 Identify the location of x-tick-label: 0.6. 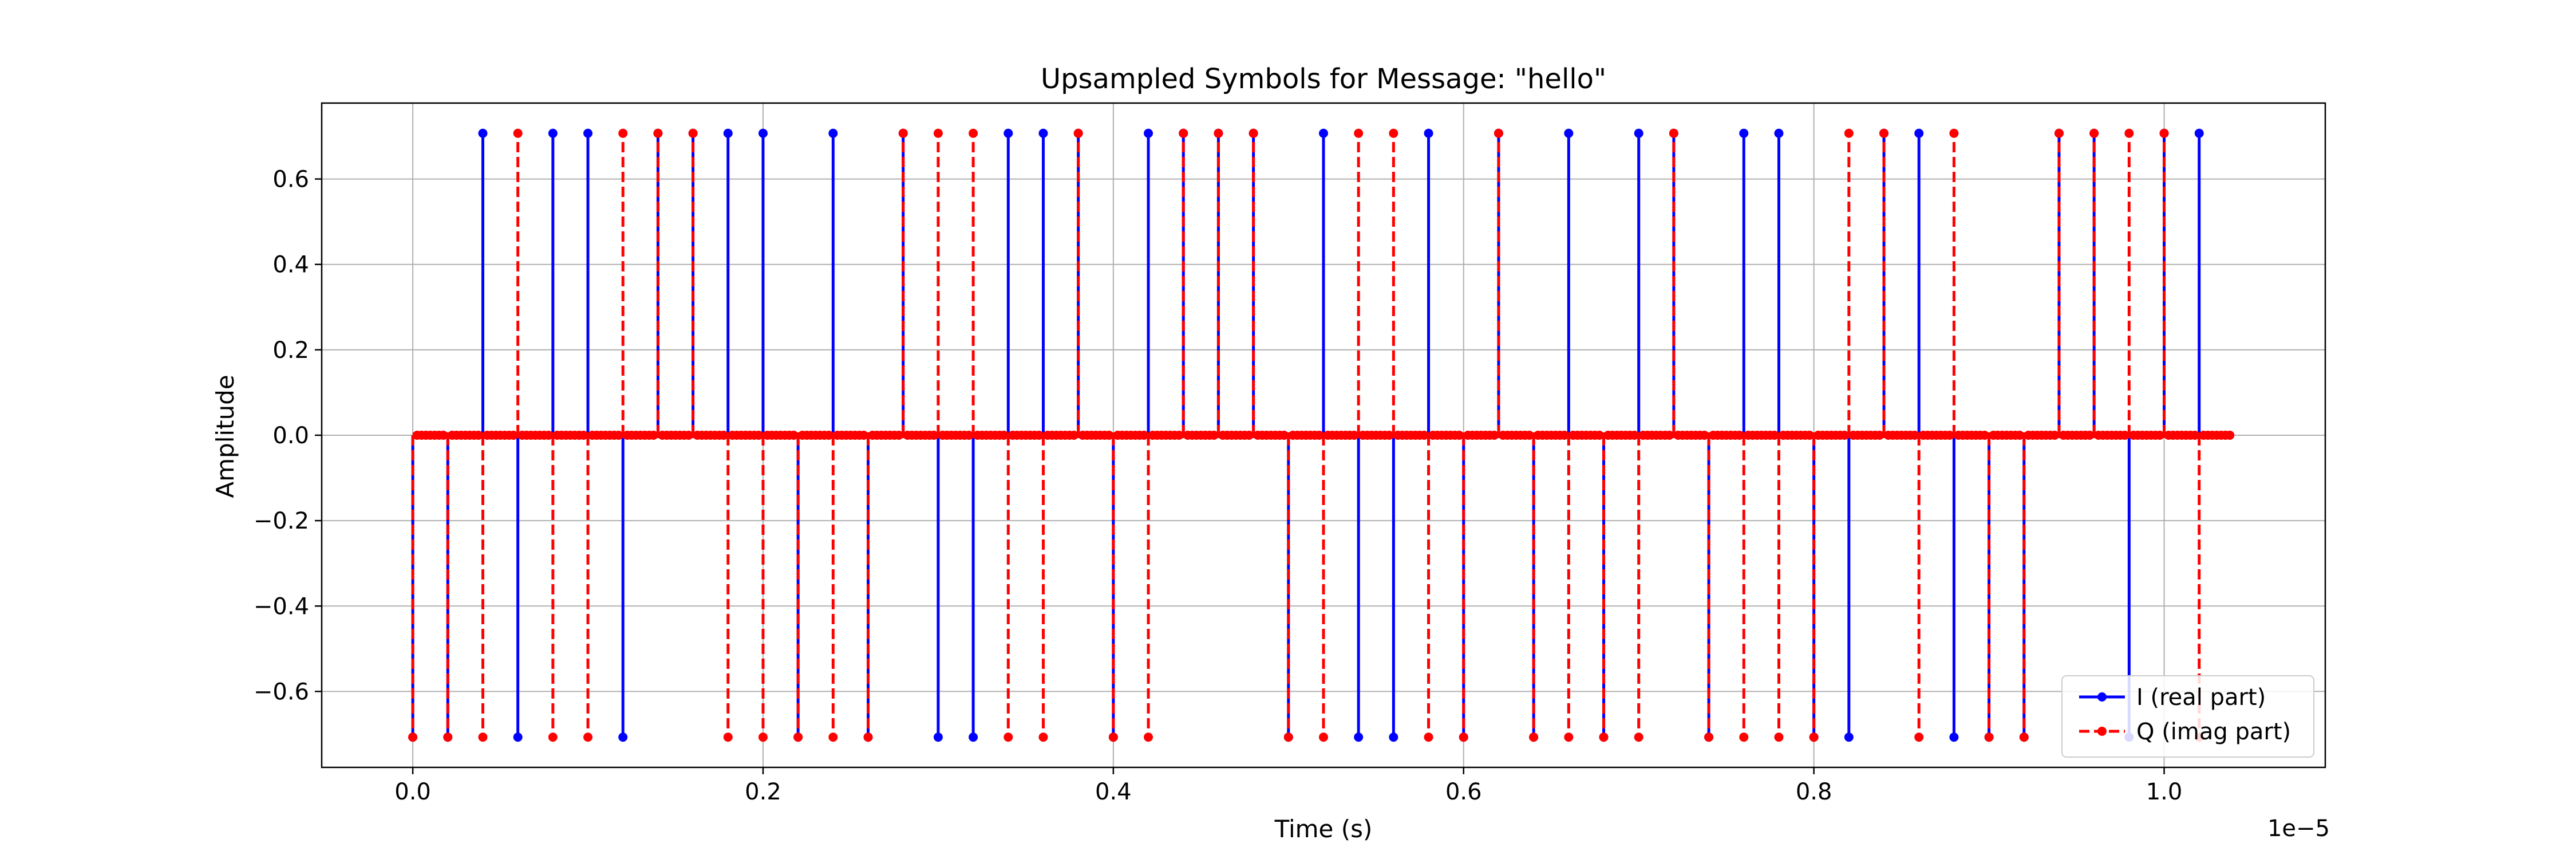
(1463, 792).